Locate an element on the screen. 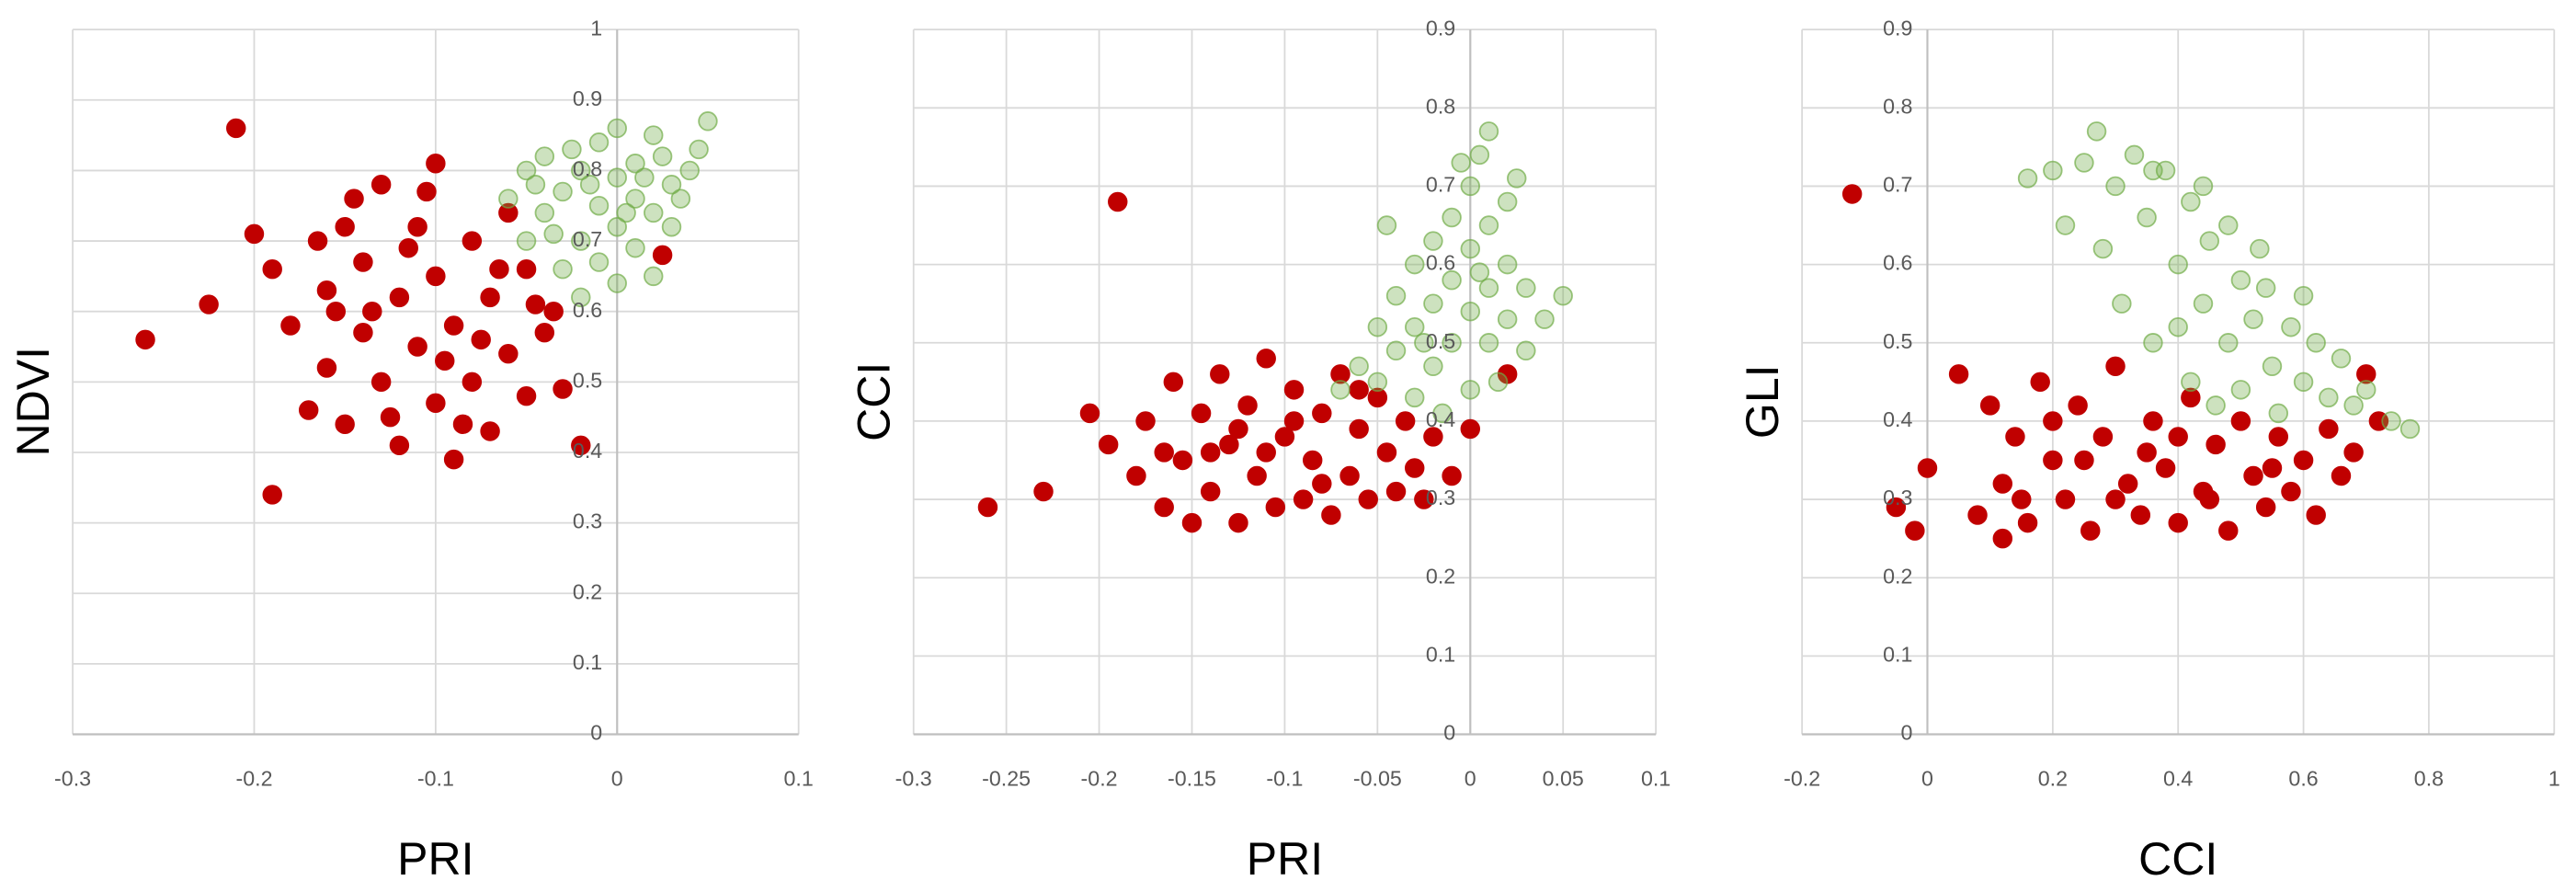 This screenshot has width=2576, height=892. y-tick-label: 0.7 is located at coordinates (1897, 185).